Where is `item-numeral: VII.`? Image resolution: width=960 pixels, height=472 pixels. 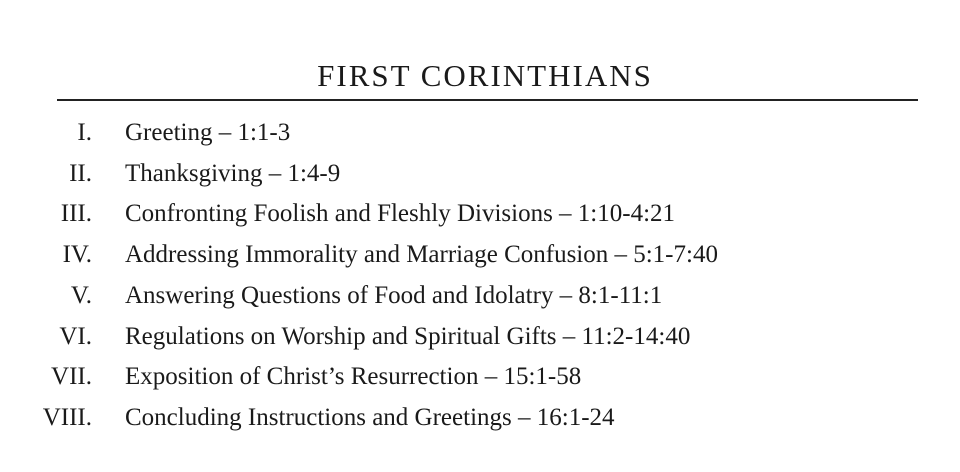 item-numeral: VII. is located at coordinates (71, 377).